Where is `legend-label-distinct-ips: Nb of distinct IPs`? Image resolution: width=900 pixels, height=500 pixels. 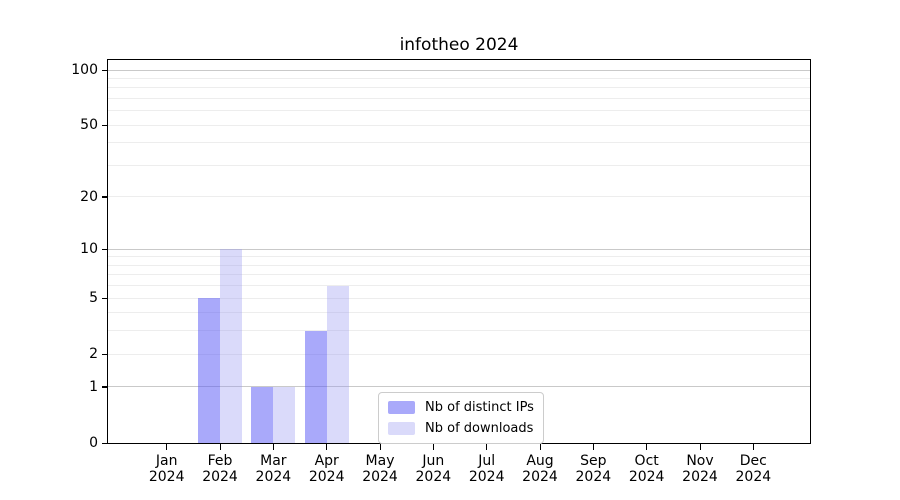
legend-label-distinct-ips: Nb of distinct IPs is located at coordinates (479, 407).